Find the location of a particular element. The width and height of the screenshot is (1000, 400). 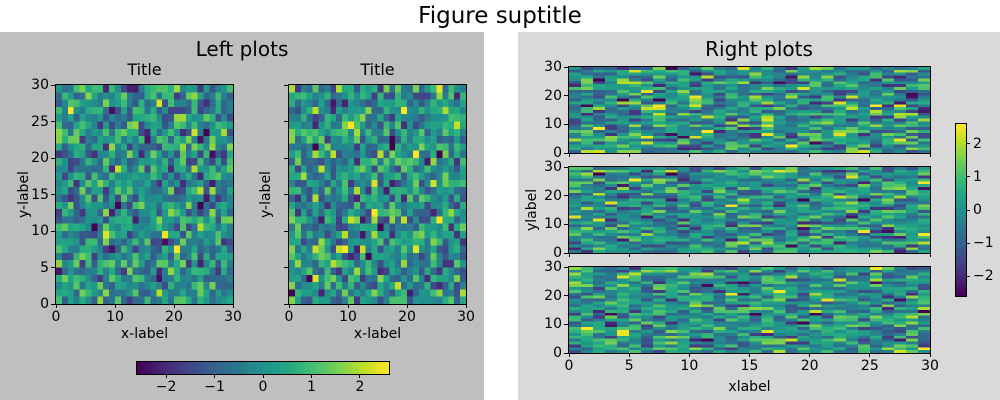

y-tick-label: 20 is located at coordinates (553, 95).